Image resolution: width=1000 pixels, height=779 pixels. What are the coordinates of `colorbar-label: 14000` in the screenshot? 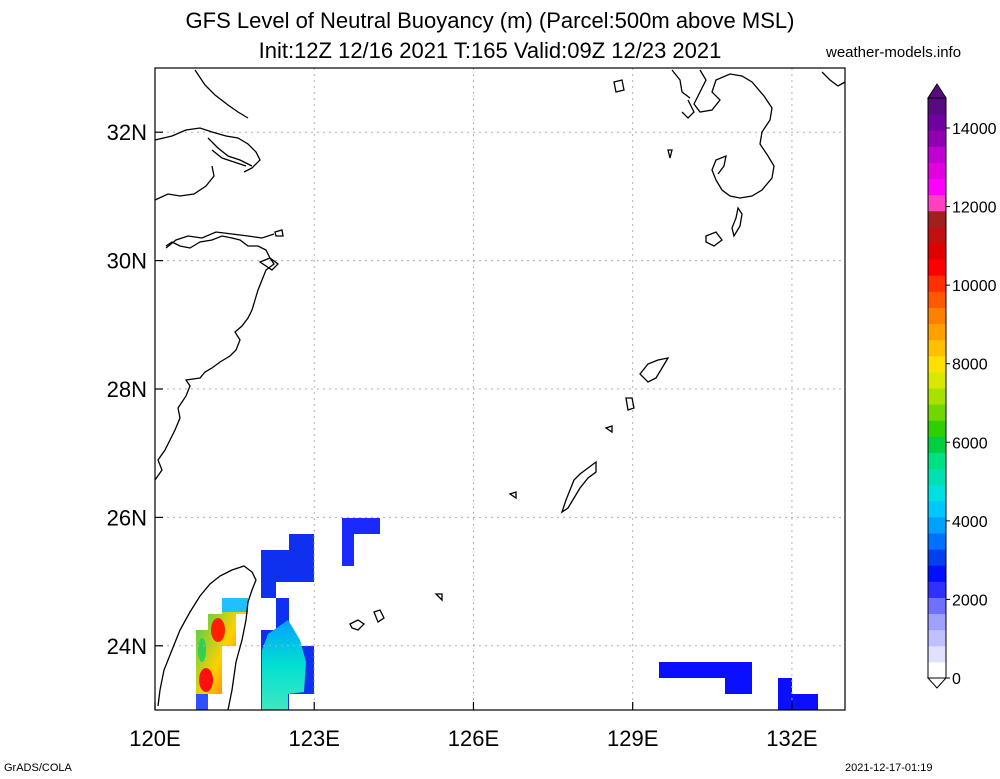 It's located at (974, 129).